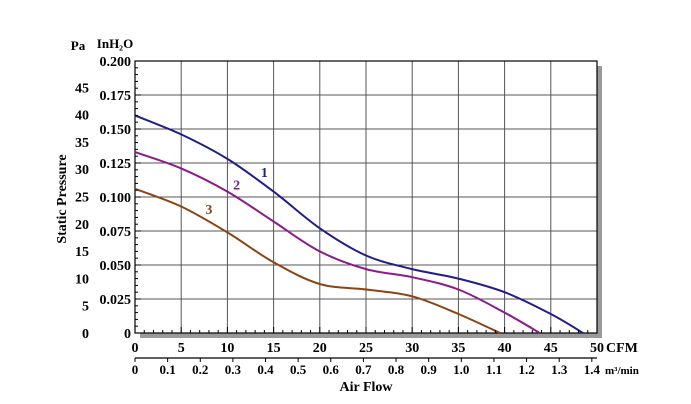 The width and height of the screenshot is (691, 404). What do you see at coordinates (85, 307) in the screenshot?
I see `y-tick-label-pa: 5` at bounding box center [85, 307].